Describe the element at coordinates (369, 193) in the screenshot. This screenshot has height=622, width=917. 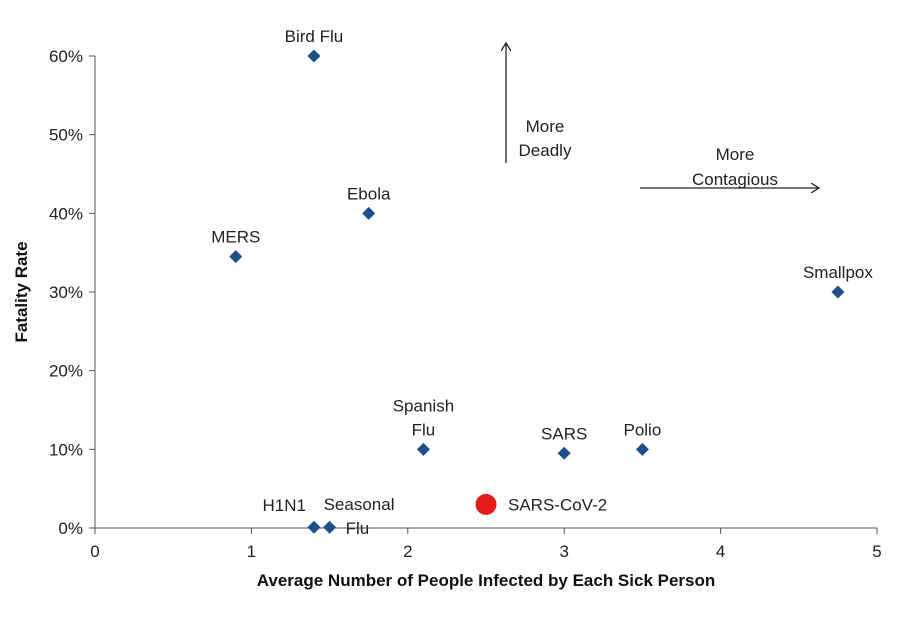
I see `label-ebola: Ebola` at that location.